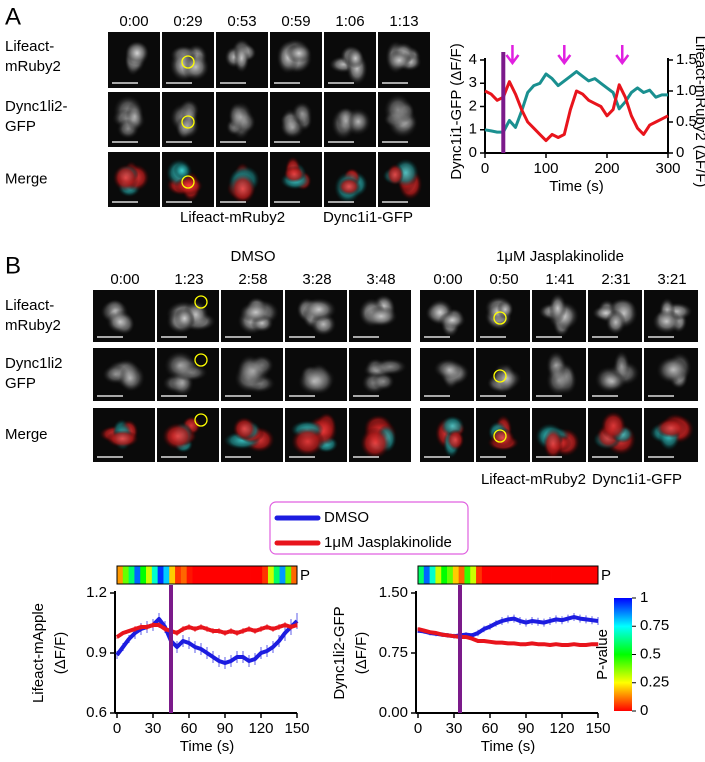 Image resolution: width=705 pixels, height=762 pixels. Describe the element at coordinates (380, 279) in the screenshot. I see `timepoint: 3:48` at that location.